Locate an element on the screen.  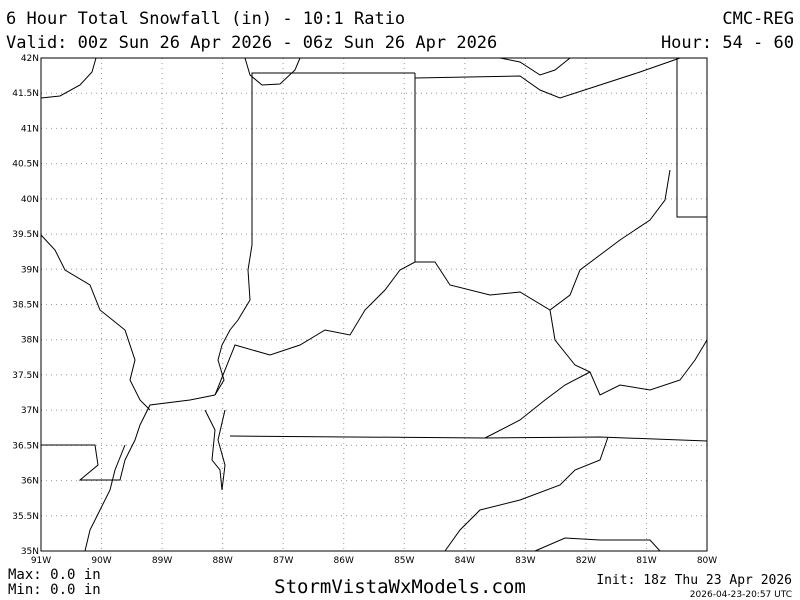
lake-michigan-shore is located at coordinates (272, 71).